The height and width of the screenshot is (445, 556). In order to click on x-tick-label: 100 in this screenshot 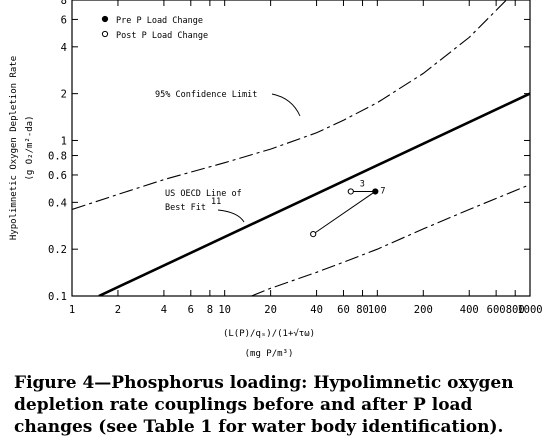, I will do `click(377, 310)`.